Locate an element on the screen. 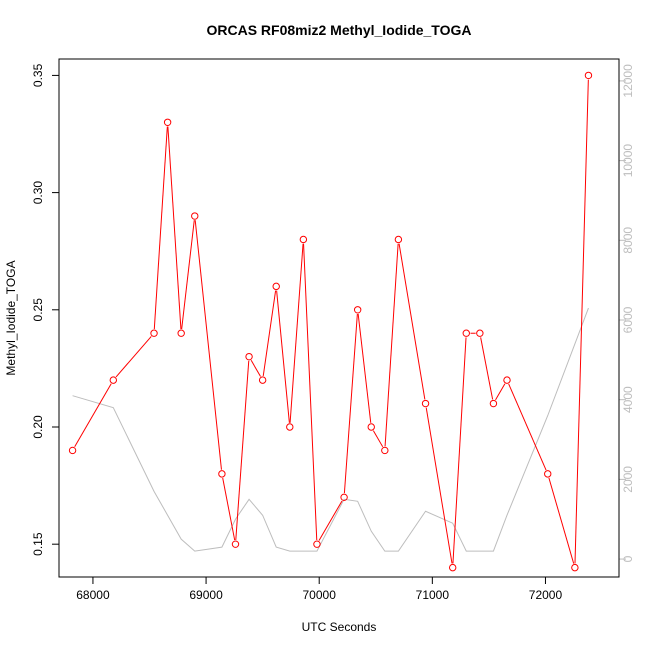  x-tick-label: 70000 is located at coordinates (320, 595).